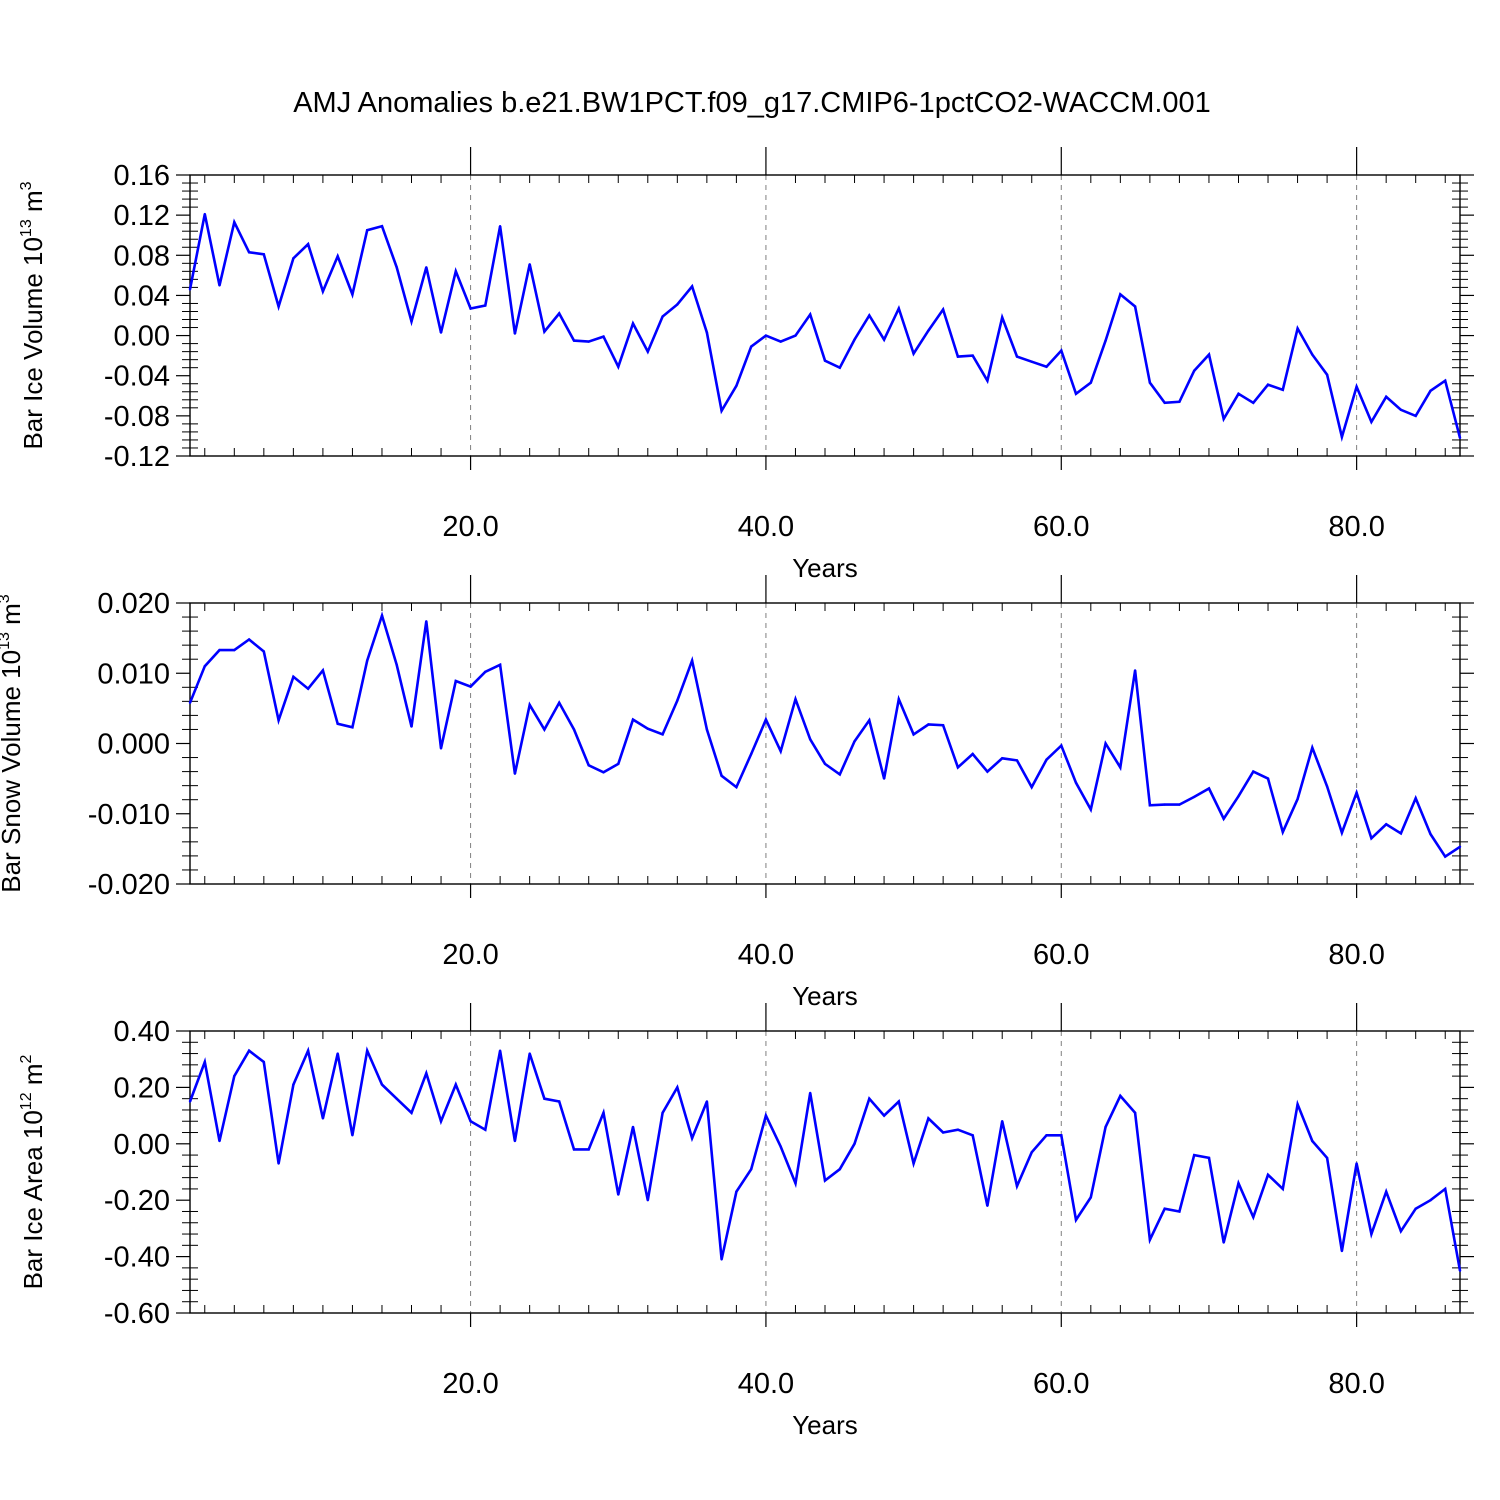  I want to click on x-tick-label: 80.0, so click(1356, 955).